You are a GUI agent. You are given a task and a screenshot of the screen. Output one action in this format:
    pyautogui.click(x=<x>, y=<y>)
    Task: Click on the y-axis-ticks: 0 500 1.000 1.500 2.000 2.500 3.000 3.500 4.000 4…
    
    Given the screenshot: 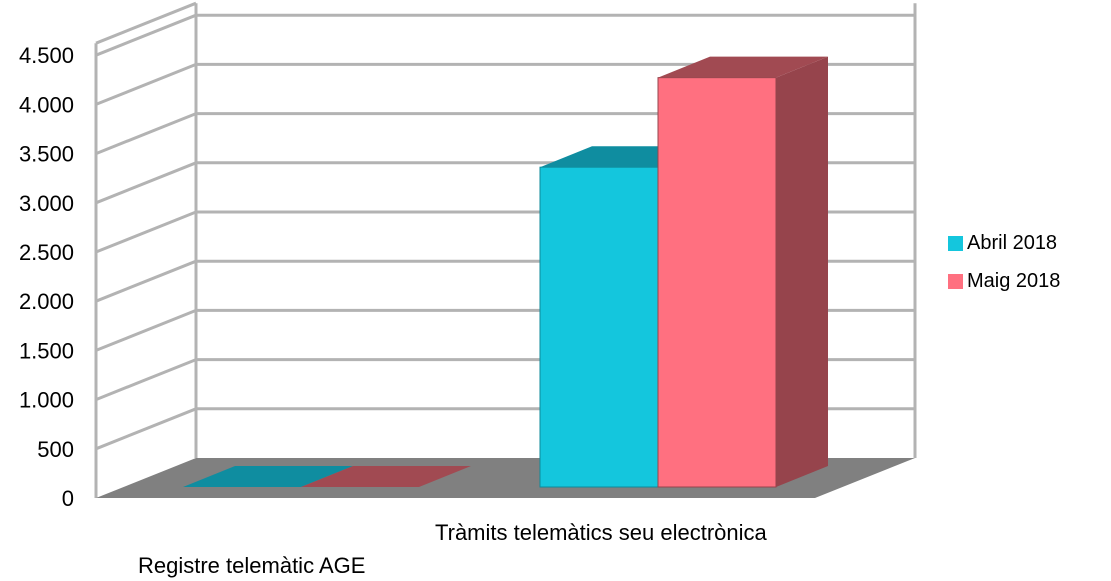 What is the action you would take?
    pyautogui.click(x=46, y=277)
    